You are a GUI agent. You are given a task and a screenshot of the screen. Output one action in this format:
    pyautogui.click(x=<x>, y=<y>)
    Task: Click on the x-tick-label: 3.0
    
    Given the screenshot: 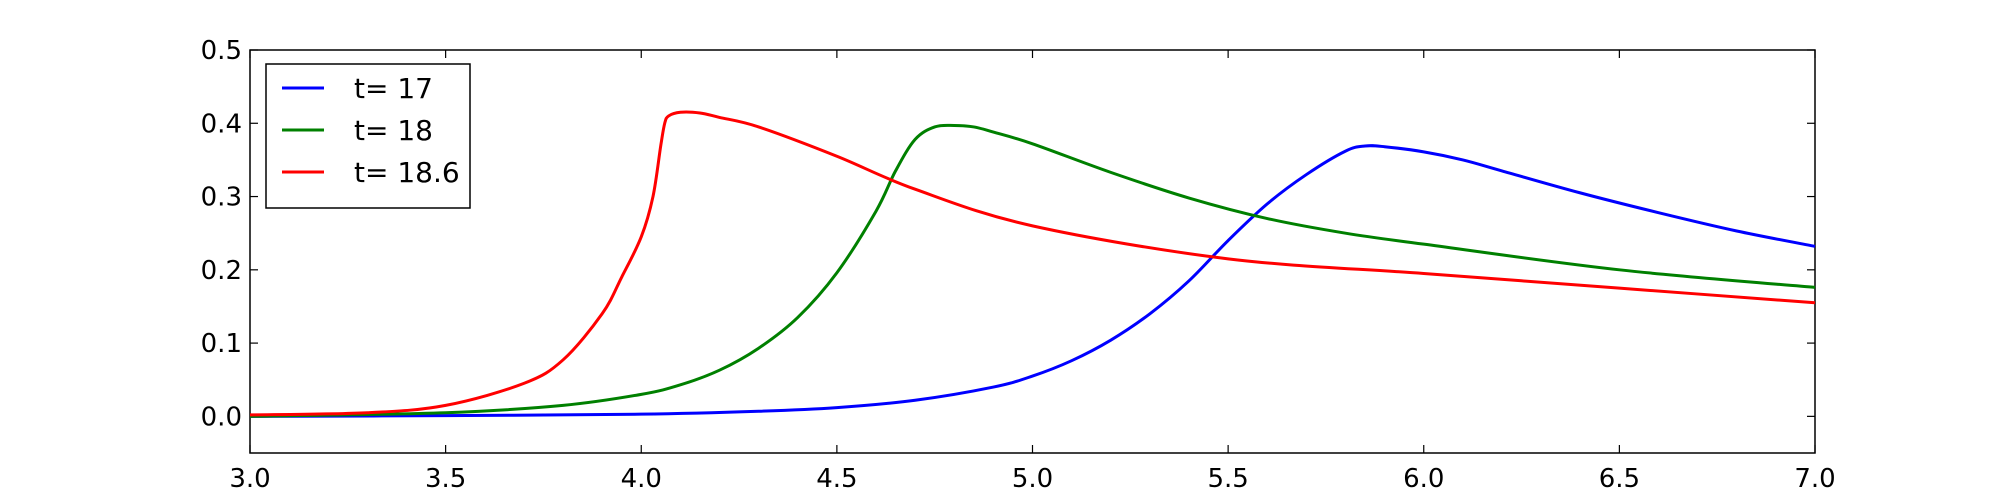 What is the action you would take?
    pyautogui.click(x=249, y=479)
    